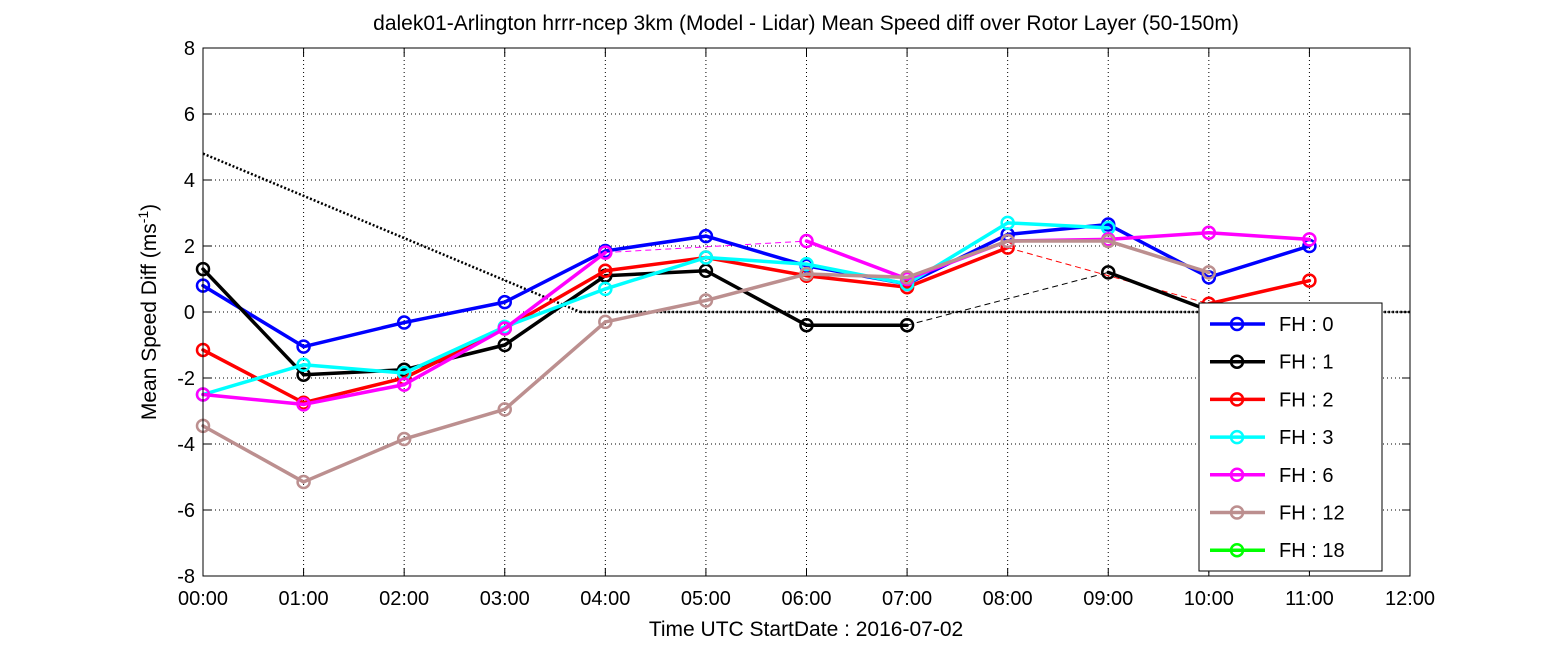 This screenshot has height=656, width=1559. Describe the element at coordinates (189, 313) in the screenshot. I see `y-tick-label: 0` at that location.